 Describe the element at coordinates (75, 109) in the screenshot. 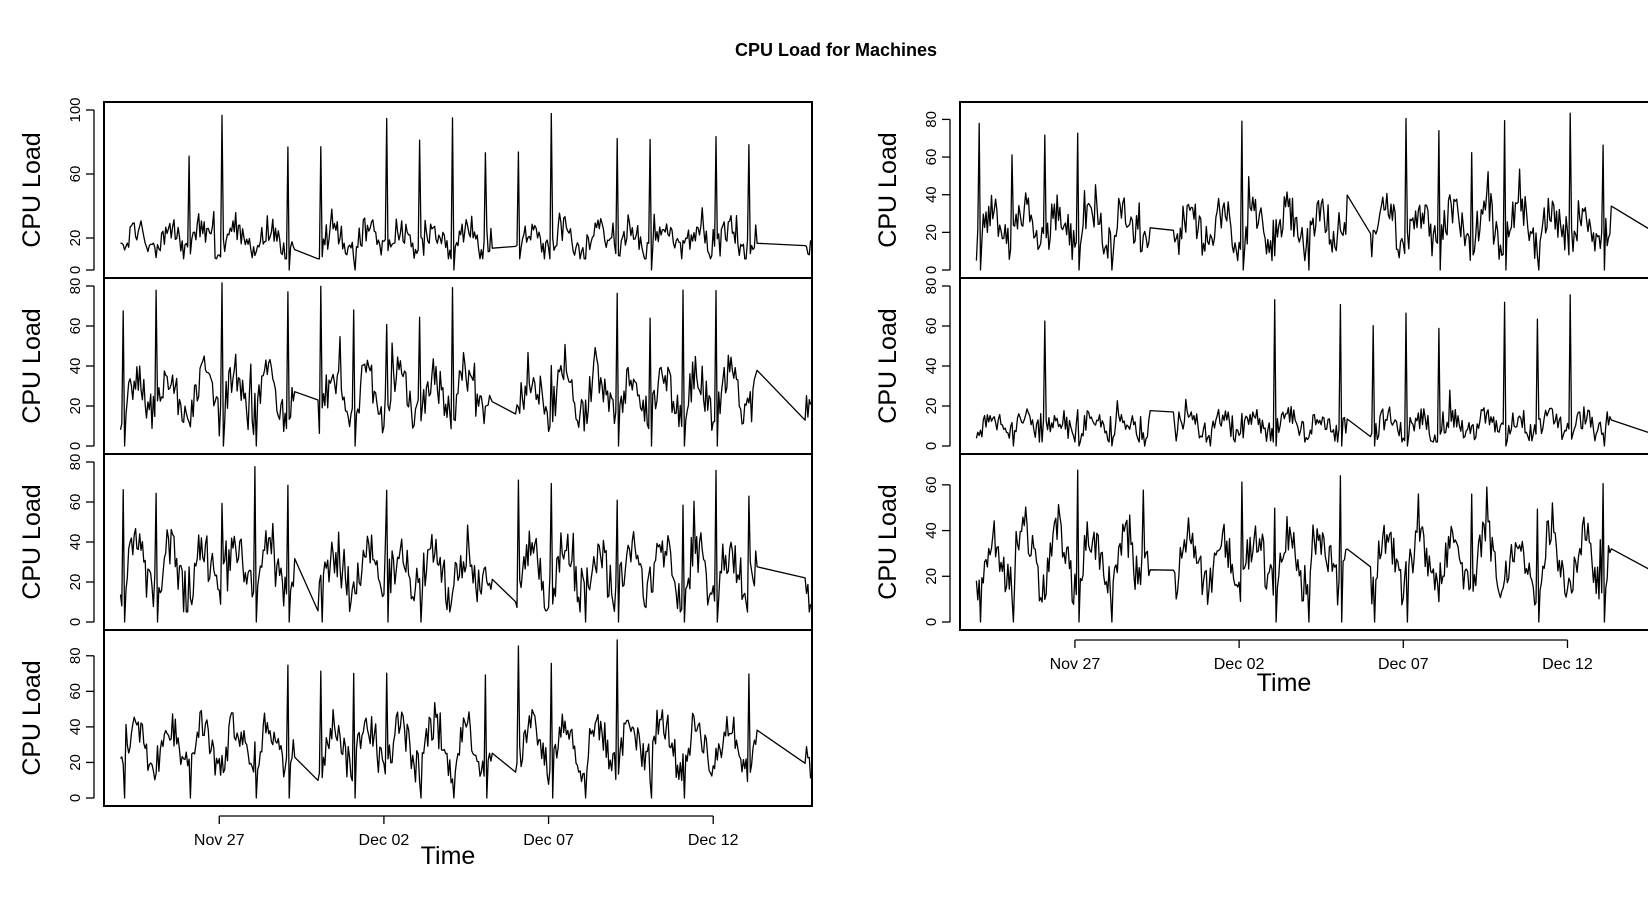

I see `y-tick-label: 100` at that location.